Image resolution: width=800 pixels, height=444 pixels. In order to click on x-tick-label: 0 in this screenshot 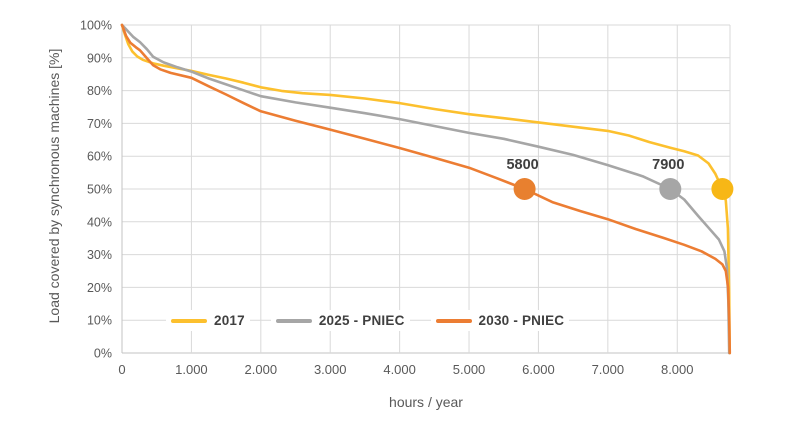, I will do `click(121, 369)`.